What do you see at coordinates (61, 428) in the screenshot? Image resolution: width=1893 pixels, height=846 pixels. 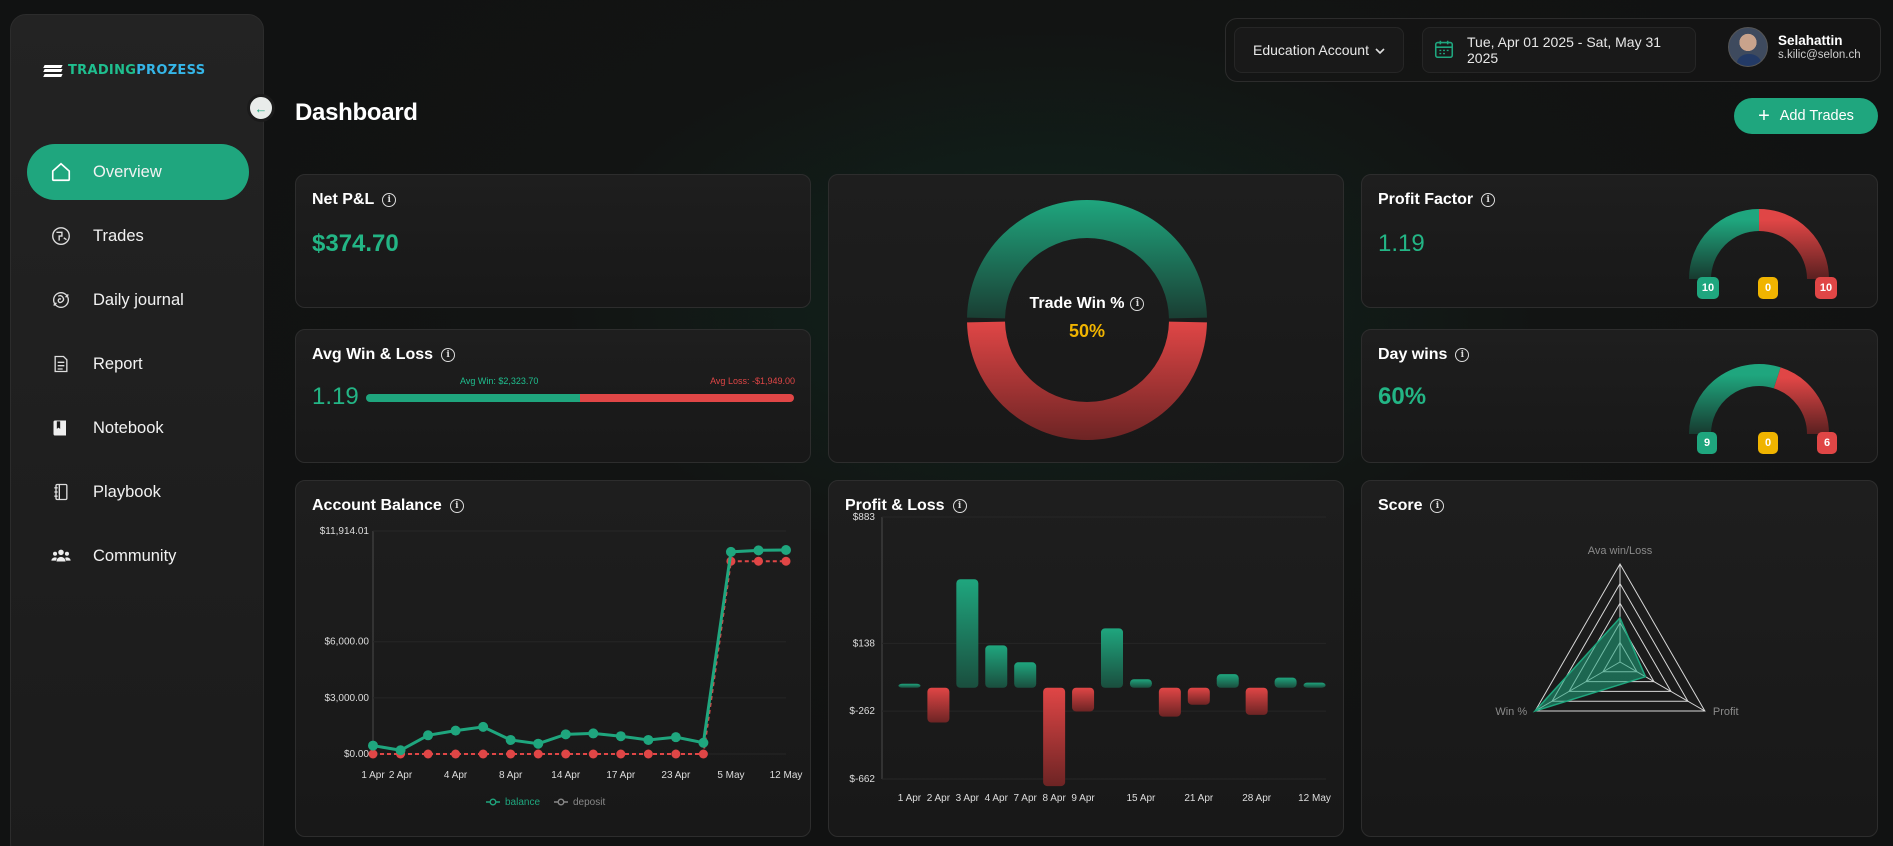 I see `book-icon` at bounding box center [61, 428].